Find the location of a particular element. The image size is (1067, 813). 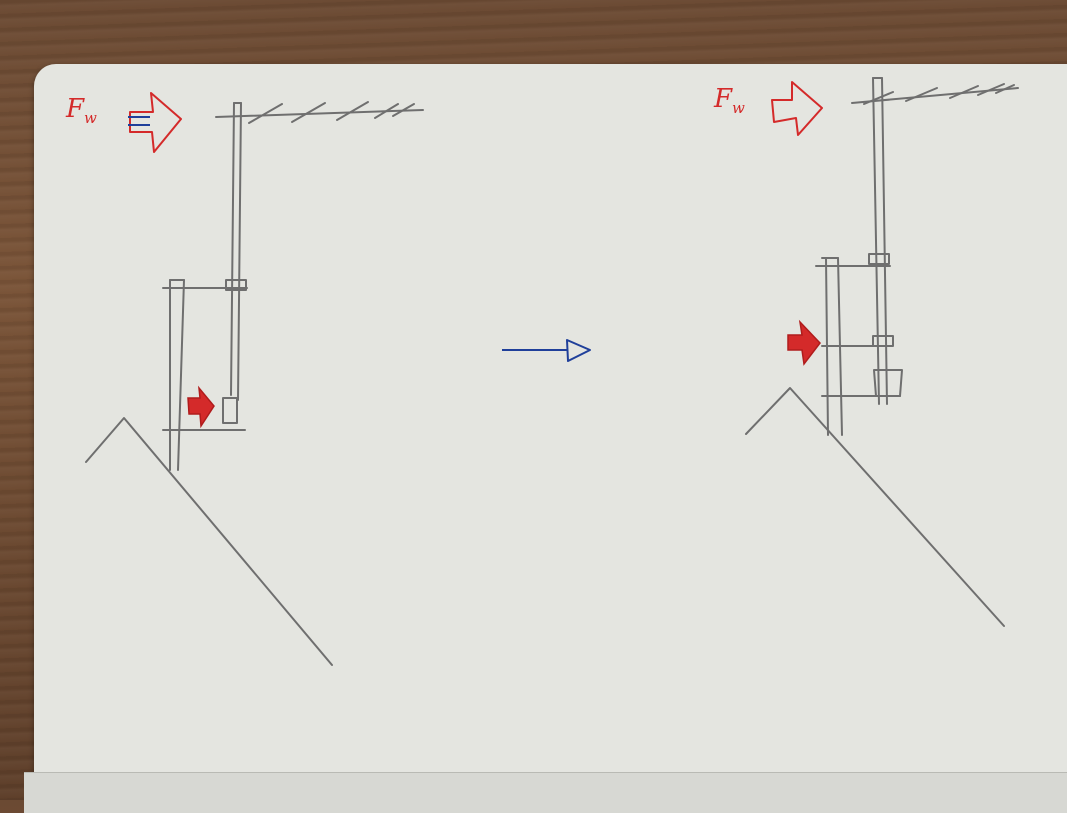

left-force-label: Fw is located at coordinates (81, 111).